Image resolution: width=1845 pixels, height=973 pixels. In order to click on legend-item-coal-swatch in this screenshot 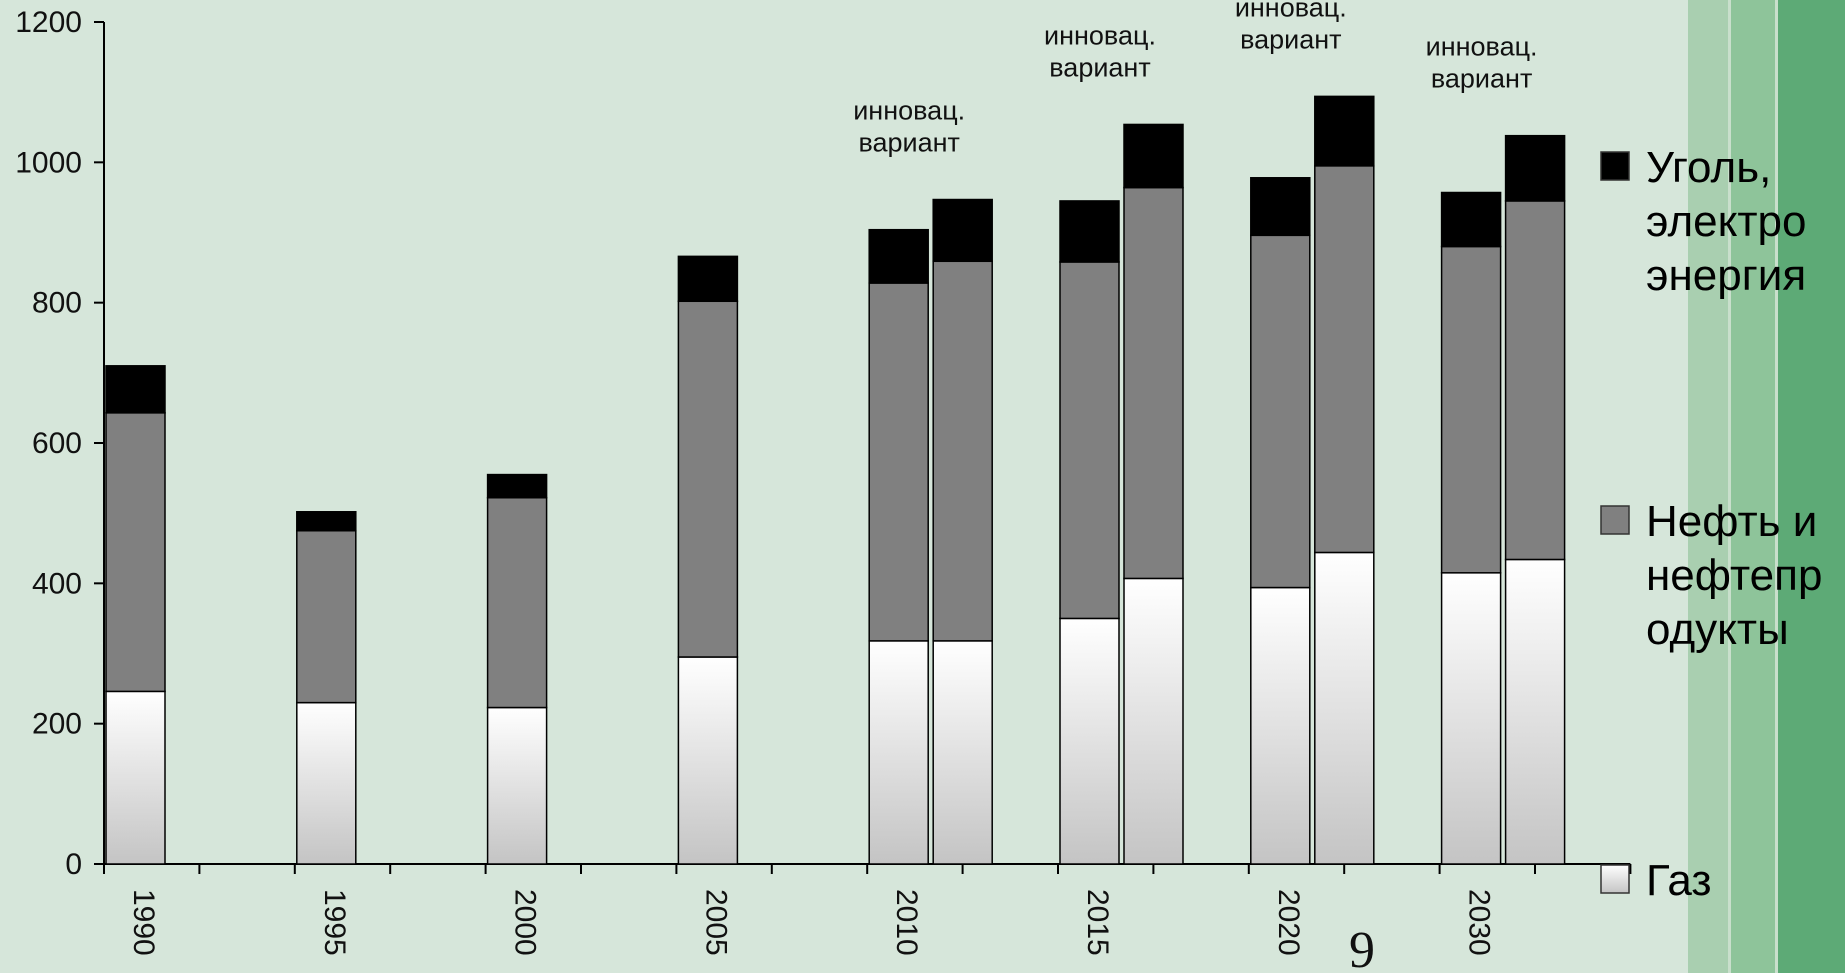, I will do `click(1615, 166)`.